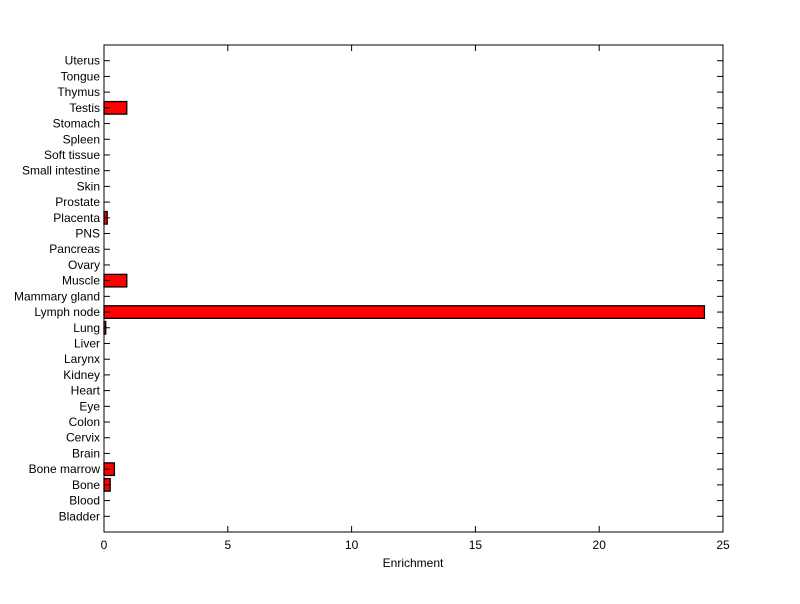 The image size is (800, 604). Describe the element at coordinates (65, 469) in the screenshot. I see `y-tick-label: Bone marrow` at that location.